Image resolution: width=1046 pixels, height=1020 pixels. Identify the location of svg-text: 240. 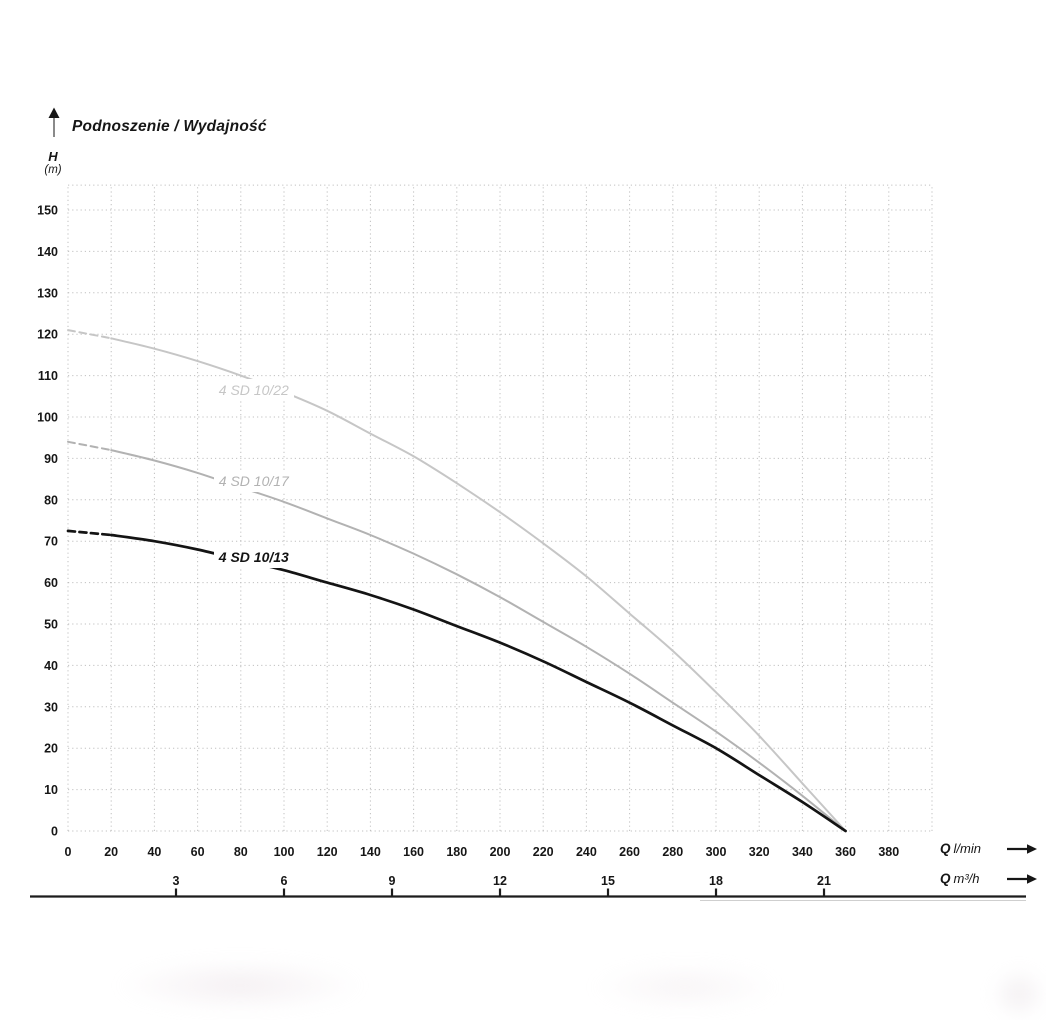
(586, 852).